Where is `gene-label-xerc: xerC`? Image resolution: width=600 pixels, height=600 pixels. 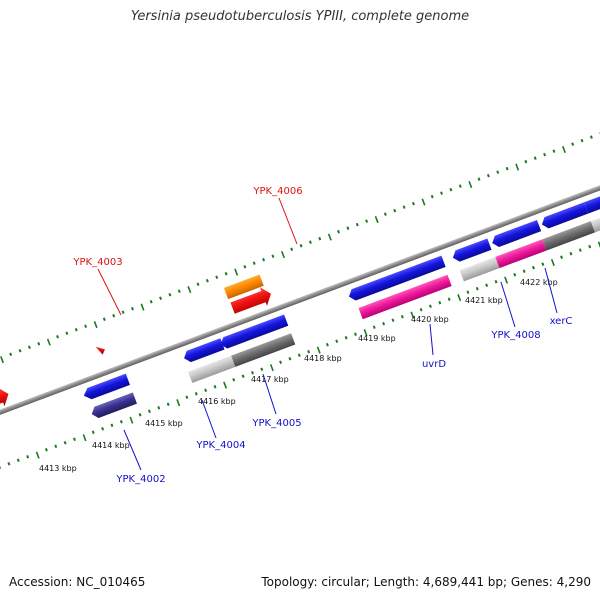 gene-label-xerc: xerC is located at coordinates (561, 321).